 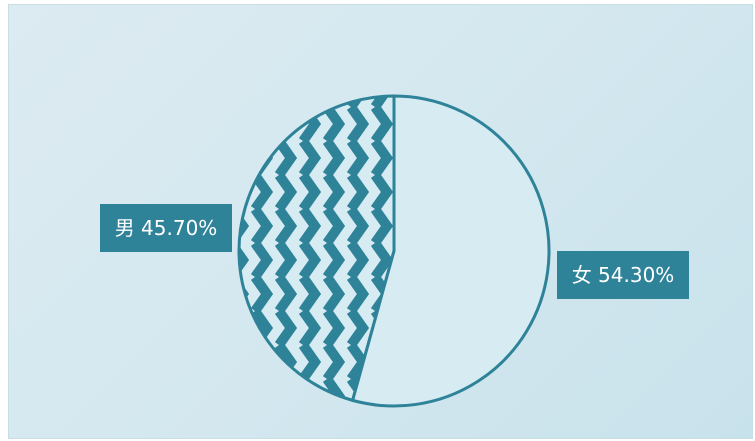 I want to click on data-label-female: 女 54.30%, so click(x=623, y=275).